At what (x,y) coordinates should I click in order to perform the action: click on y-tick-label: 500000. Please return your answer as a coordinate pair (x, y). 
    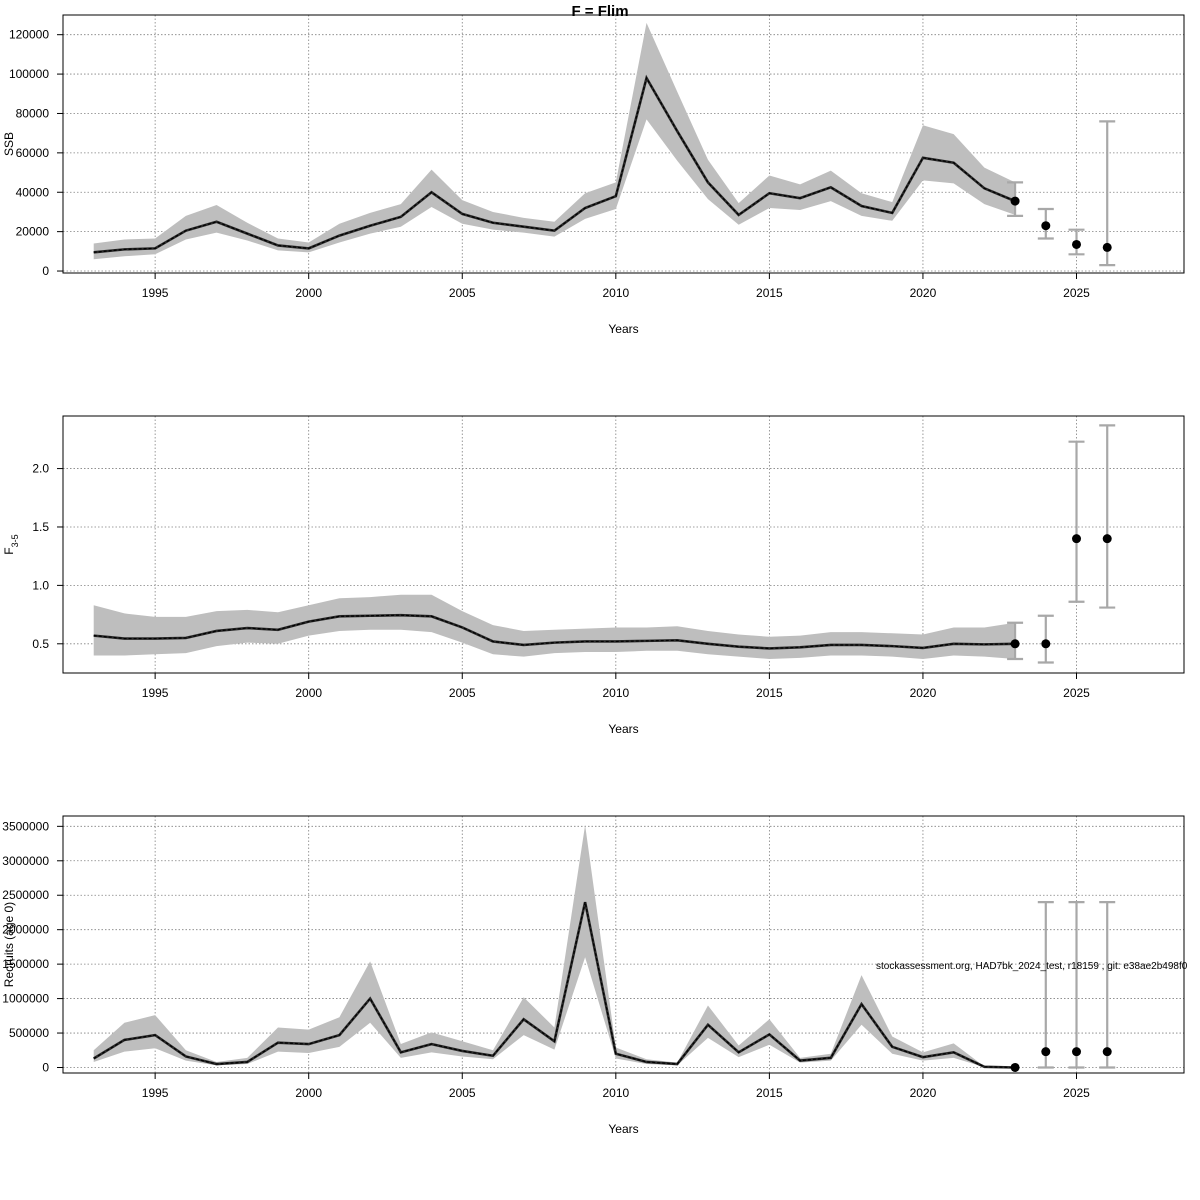
    Looking at the image, I should click on (29, 1033).